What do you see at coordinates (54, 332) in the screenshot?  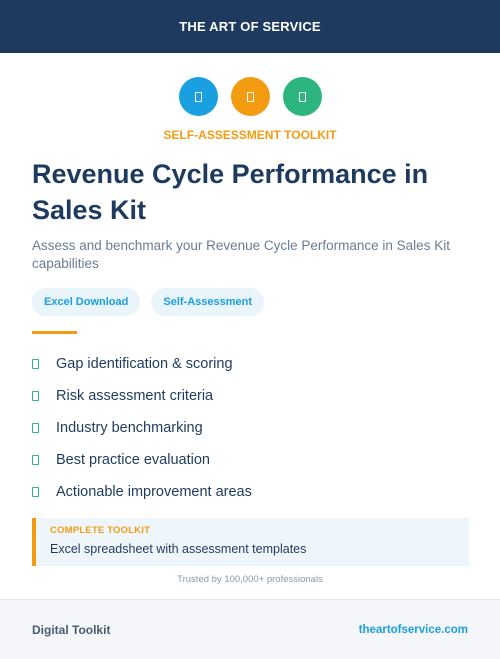 I see `accent-divider` at bounding box center [54, 332].